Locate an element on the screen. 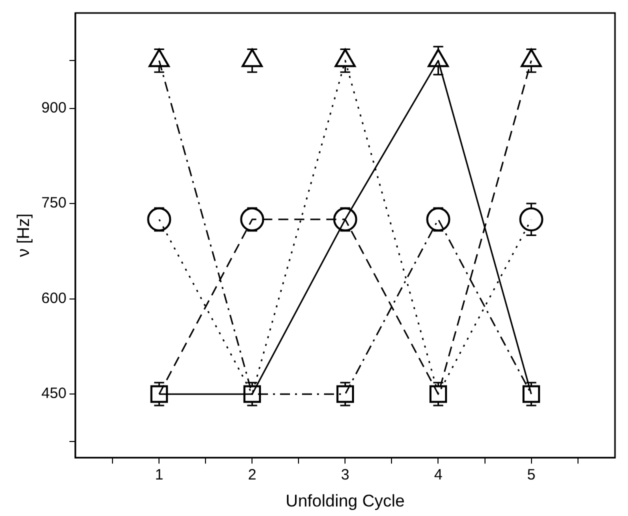  y-tick-label: 900 is located at coordinates (53, 107).